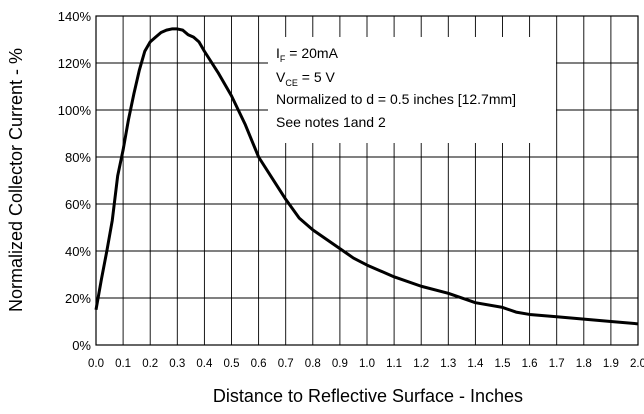  What do you see at coordinates (75, 110) in the screenshot?
I see `y-tick-label: 100%` at bounding box center [75, 110].